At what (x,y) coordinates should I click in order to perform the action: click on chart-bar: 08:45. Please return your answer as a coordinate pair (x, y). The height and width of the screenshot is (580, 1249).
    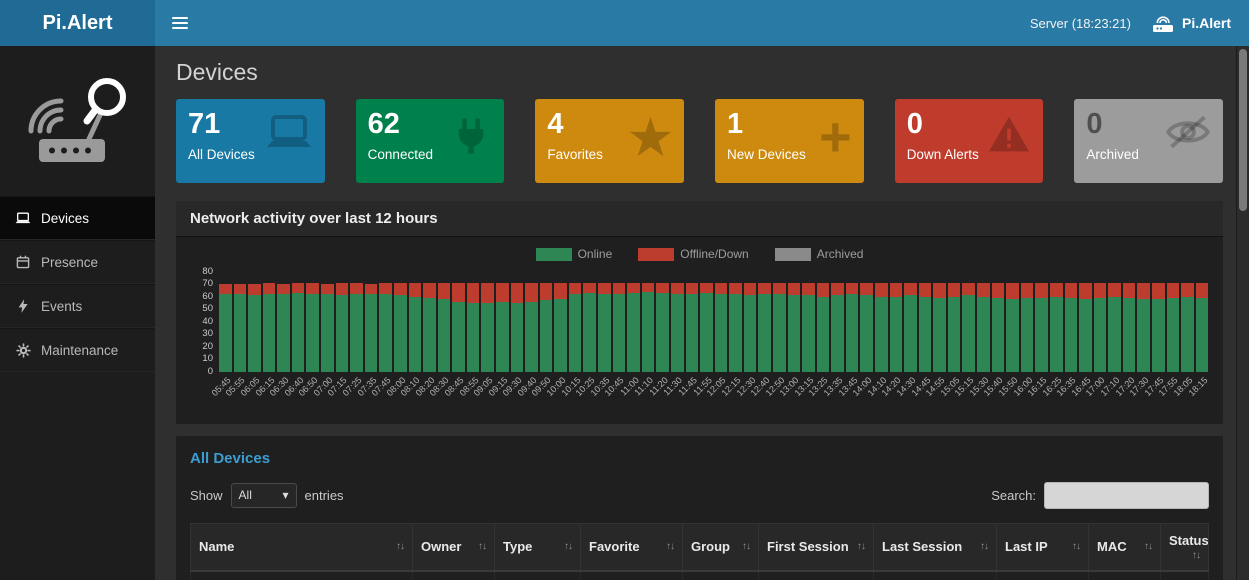
    Looking at the image, I should click on (454, 335).